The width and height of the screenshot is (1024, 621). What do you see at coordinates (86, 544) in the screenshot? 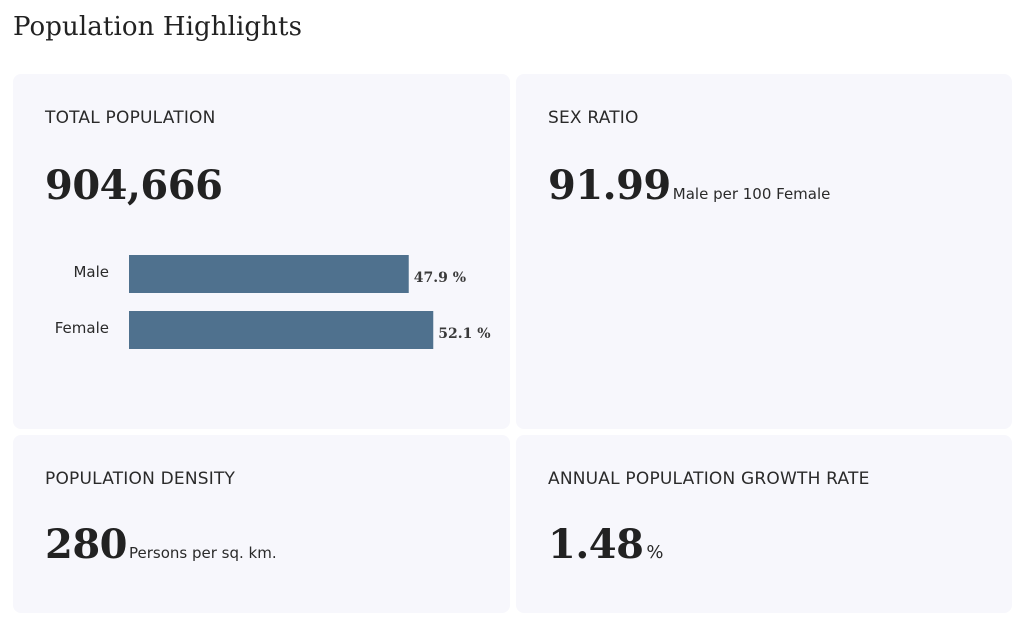
I see `population-density-value: 280` at bounding box center [86, 544].